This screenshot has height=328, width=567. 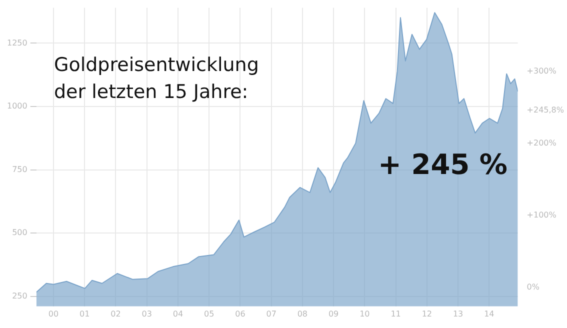 What do you see at coordinates (20, 295) in the screenshot?
I see `y-tick-label: 250` at bounding box center [20, 295].